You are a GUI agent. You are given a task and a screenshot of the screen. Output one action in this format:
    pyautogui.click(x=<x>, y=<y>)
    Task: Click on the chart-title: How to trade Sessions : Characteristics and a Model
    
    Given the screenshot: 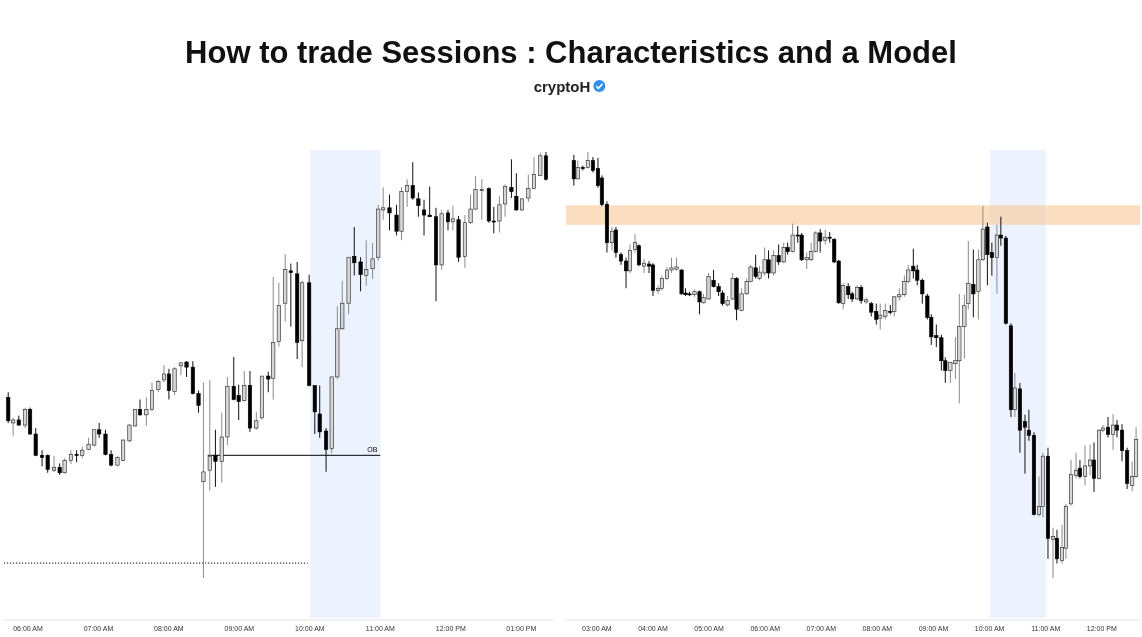 What is the action you would take?
    pyautogui.click(x=571, y=52)
    